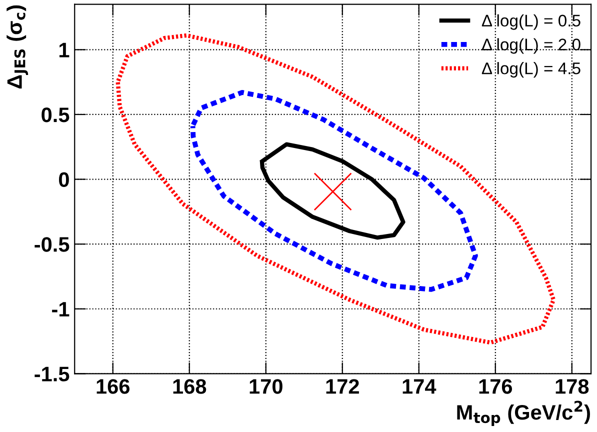 This screenshot has height=432, width=597. I want to click on x-axis-title: M$_{top}$ (GeV/c$^{2}$), so click(523, 413).